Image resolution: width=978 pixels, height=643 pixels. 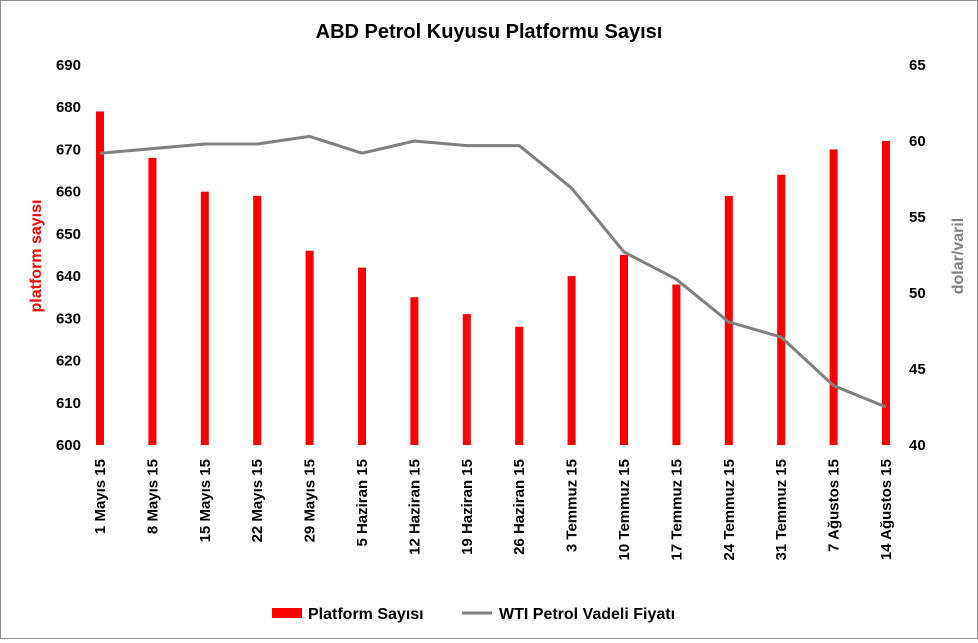 What do you see at coordinates (917, 293) in the screenshot?
I see `right-tick-label: 50` at bounding box center [917, 293].